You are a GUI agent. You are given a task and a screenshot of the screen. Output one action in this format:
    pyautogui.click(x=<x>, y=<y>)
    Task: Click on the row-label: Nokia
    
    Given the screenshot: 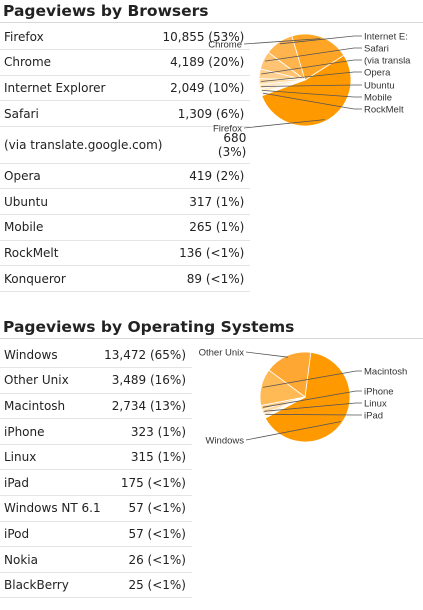 What is the action you would take?
    pyautogui.click(x=51, y=559)
    